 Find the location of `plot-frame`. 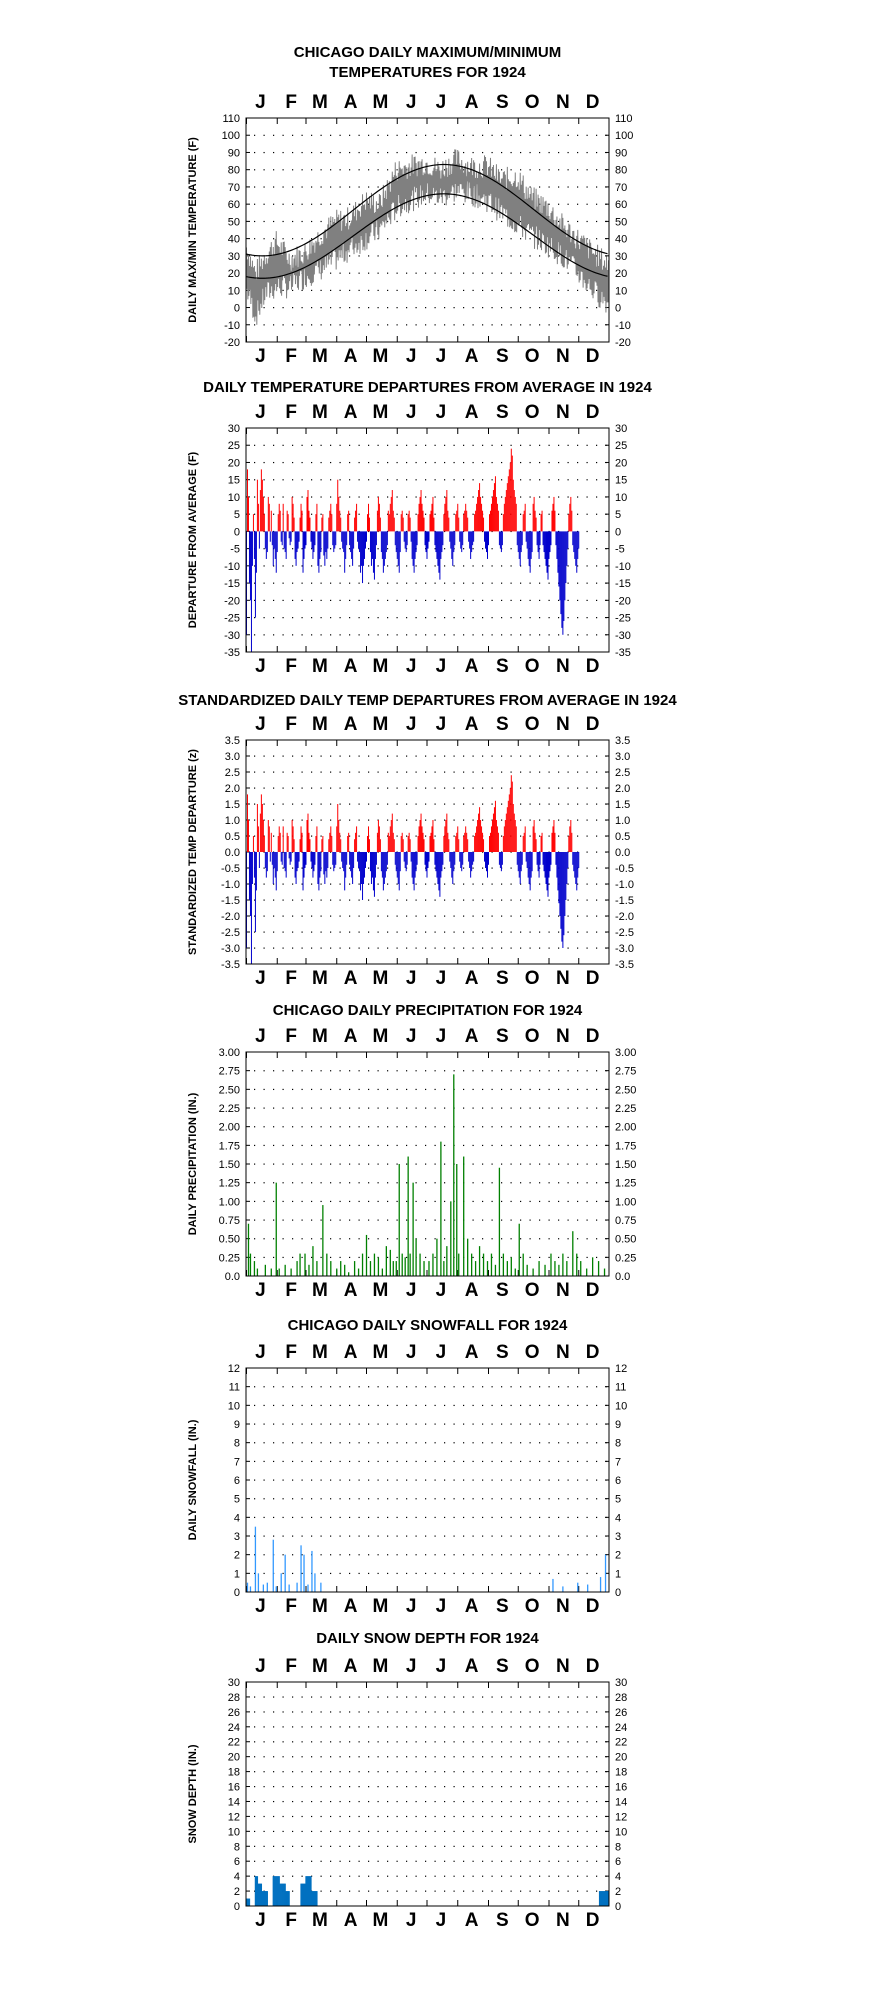

plot-frame is located at coordinates (427, 1794).